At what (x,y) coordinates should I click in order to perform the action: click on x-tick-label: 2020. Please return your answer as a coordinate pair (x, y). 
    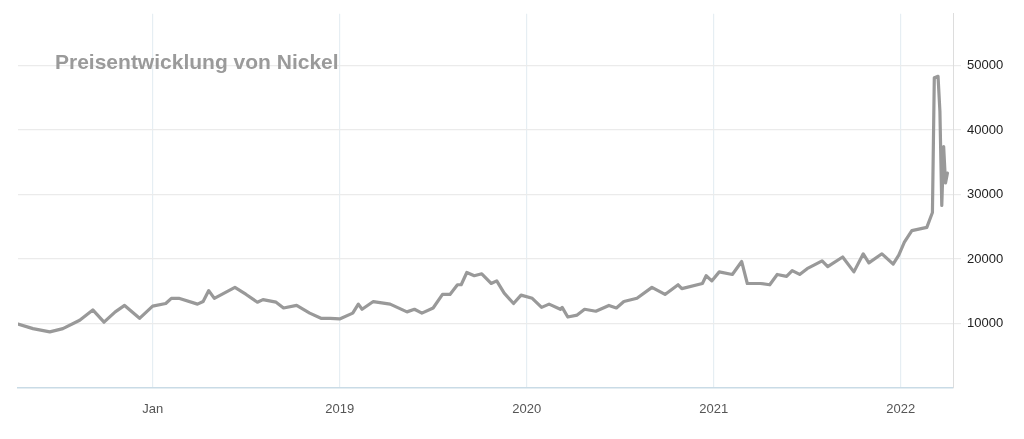
    Looking at the image, I should click on (527, 409).